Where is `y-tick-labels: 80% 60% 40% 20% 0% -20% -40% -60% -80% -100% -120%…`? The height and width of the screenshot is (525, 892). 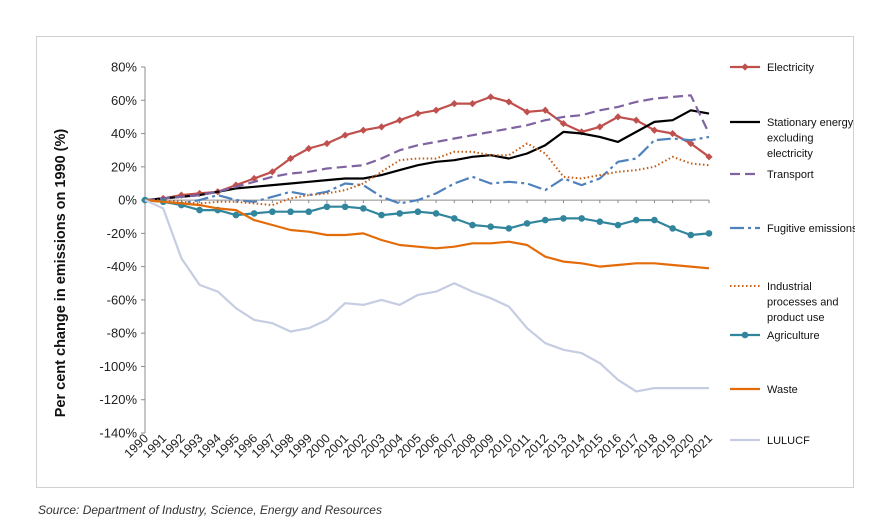
y-tick-labels: 80% 60% 40% 20% 0% -20% -40% -60% -80% -100% -120%… is located at coordinates (122, 250).